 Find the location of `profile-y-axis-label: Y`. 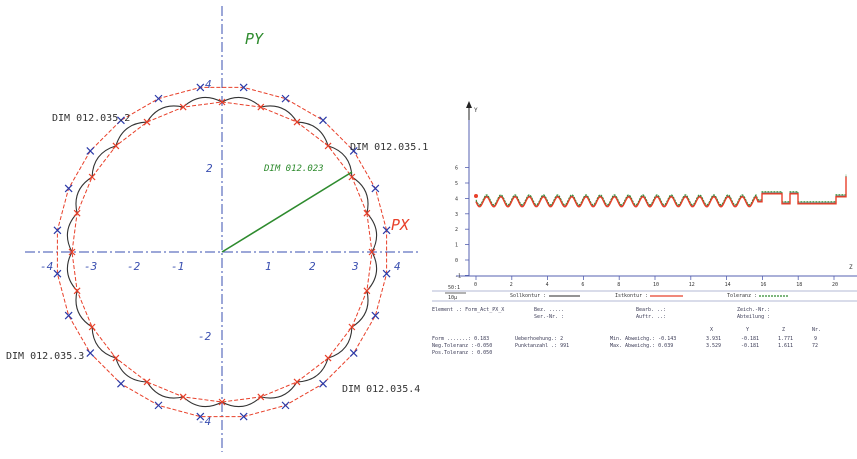

profile-y-axis-label: Y is located at coordinates (476, 110).